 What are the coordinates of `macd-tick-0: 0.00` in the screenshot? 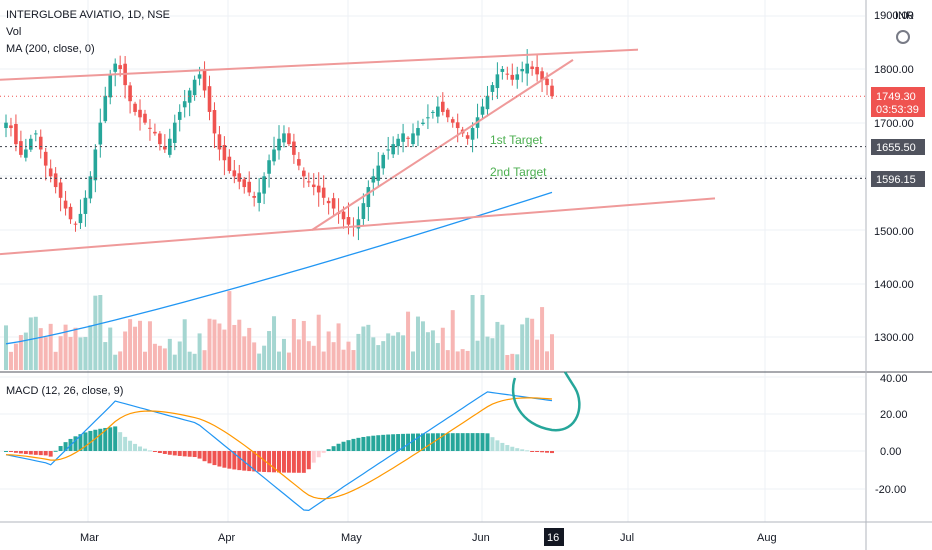 It's located at (890, 452).